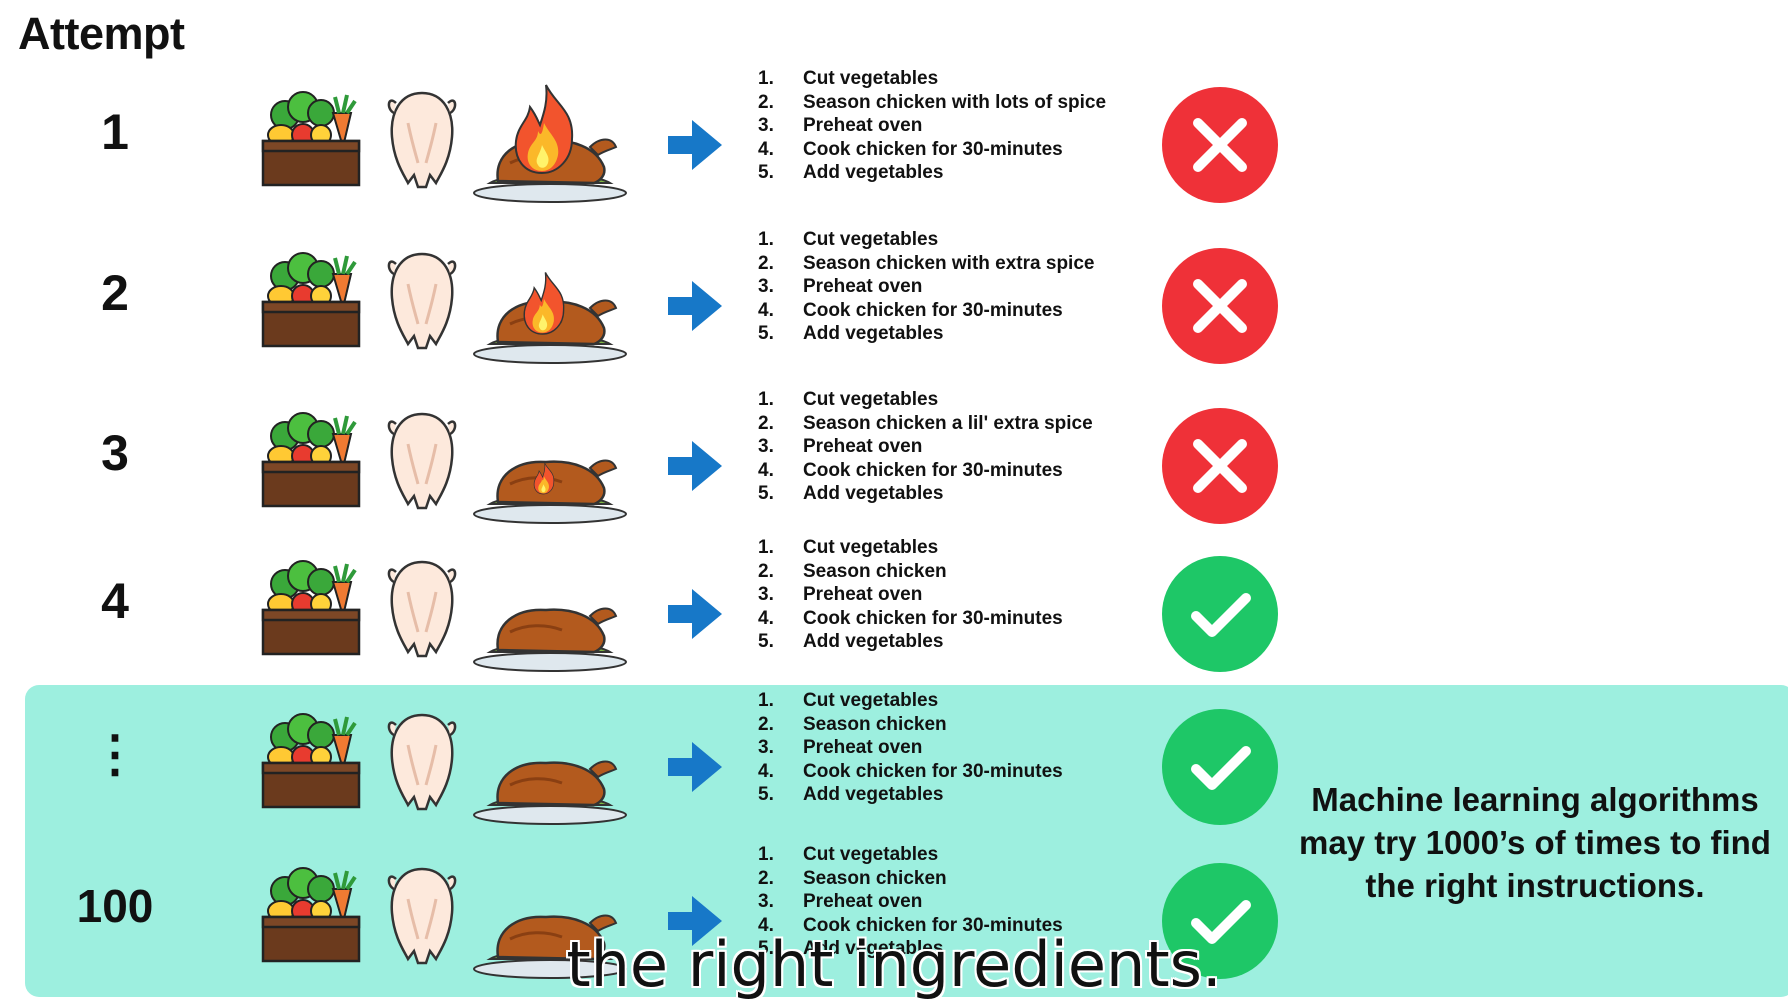 This screenshot has height=1001, width=1788. What do you see at coordinates (948, 423) in the screenshot?
I see `step-text: Season chicken a lil' extra spice` at bounding box center [948, 423].